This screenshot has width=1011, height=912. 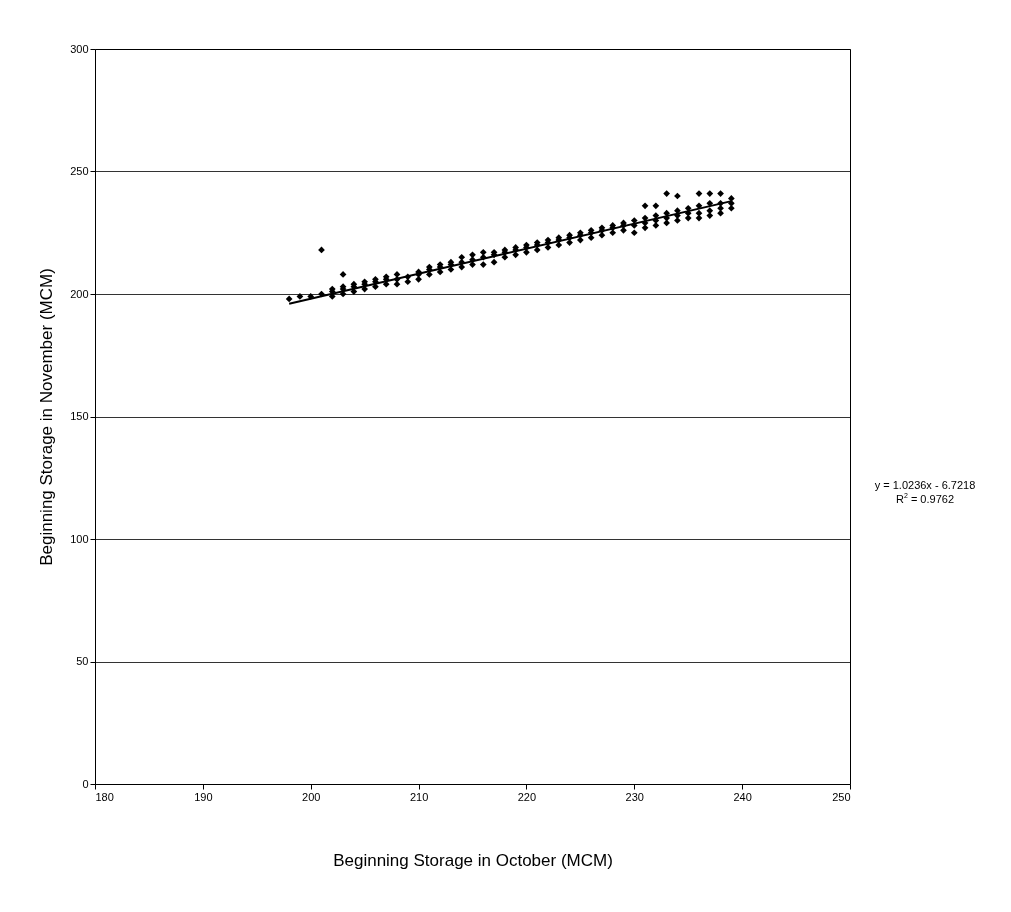 I want to click on y-axis-title: Beginning Storage in November (MCM), so click(x=47, y=417).